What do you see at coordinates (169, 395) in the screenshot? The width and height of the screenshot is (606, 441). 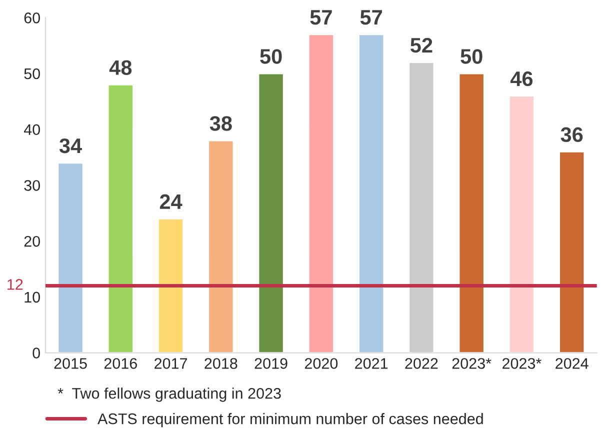 I see `text: * Two fellows graduating in 2023` at bounding box center [169, 395].